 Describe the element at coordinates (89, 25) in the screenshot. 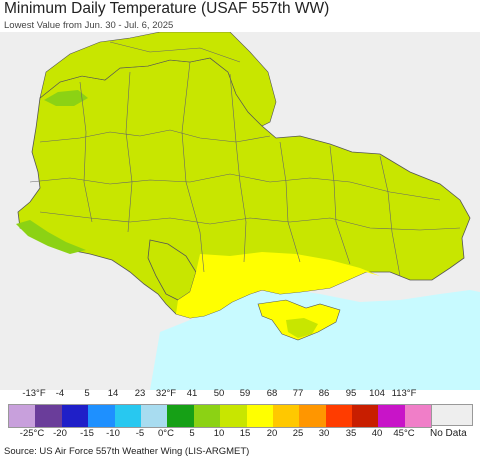

I see `map-subtitle: Lowest Value from Jun. 30 - Jul. 6, 2025` at that location.